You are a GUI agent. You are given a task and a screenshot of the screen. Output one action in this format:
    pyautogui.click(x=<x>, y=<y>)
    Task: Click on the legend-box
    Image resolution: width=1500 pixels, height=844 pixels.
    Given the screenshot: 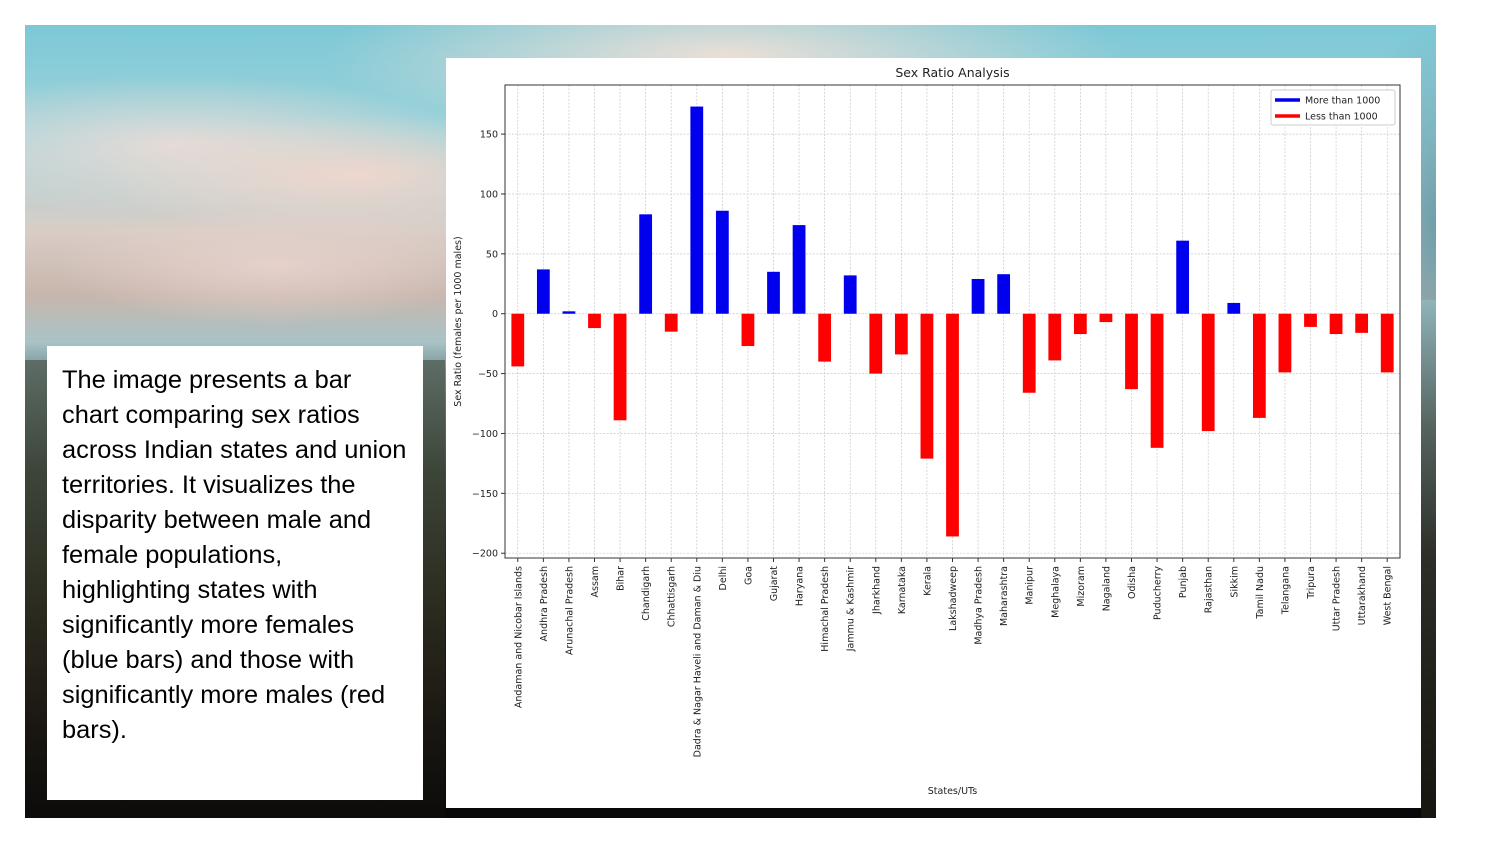 What is the action you would take?
    pyautogui.click(x=1333, y=107)
    